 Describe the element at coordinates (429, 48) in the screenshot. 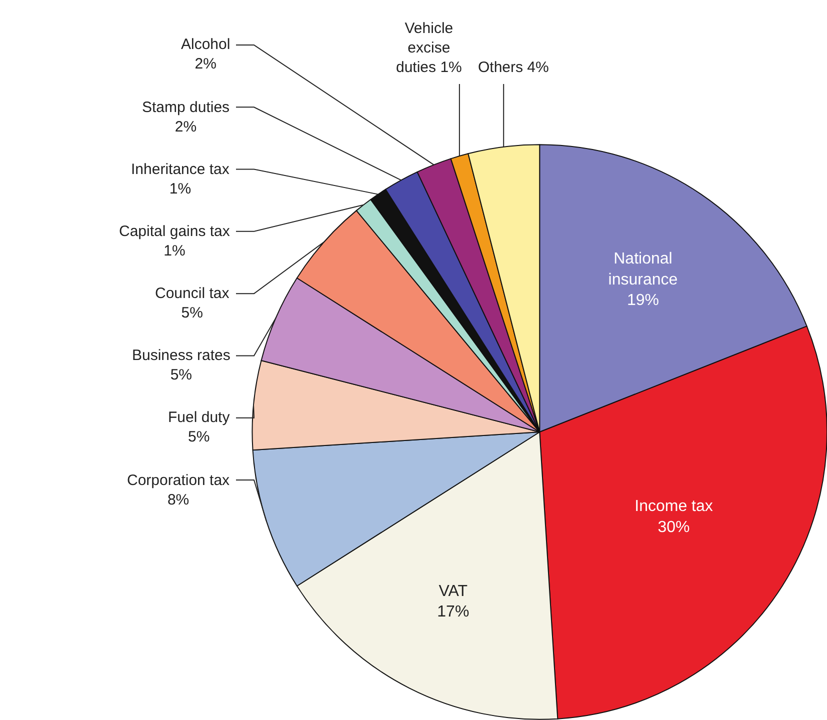

I see `slice-label: Vehicle excise duties 1%` at that location.